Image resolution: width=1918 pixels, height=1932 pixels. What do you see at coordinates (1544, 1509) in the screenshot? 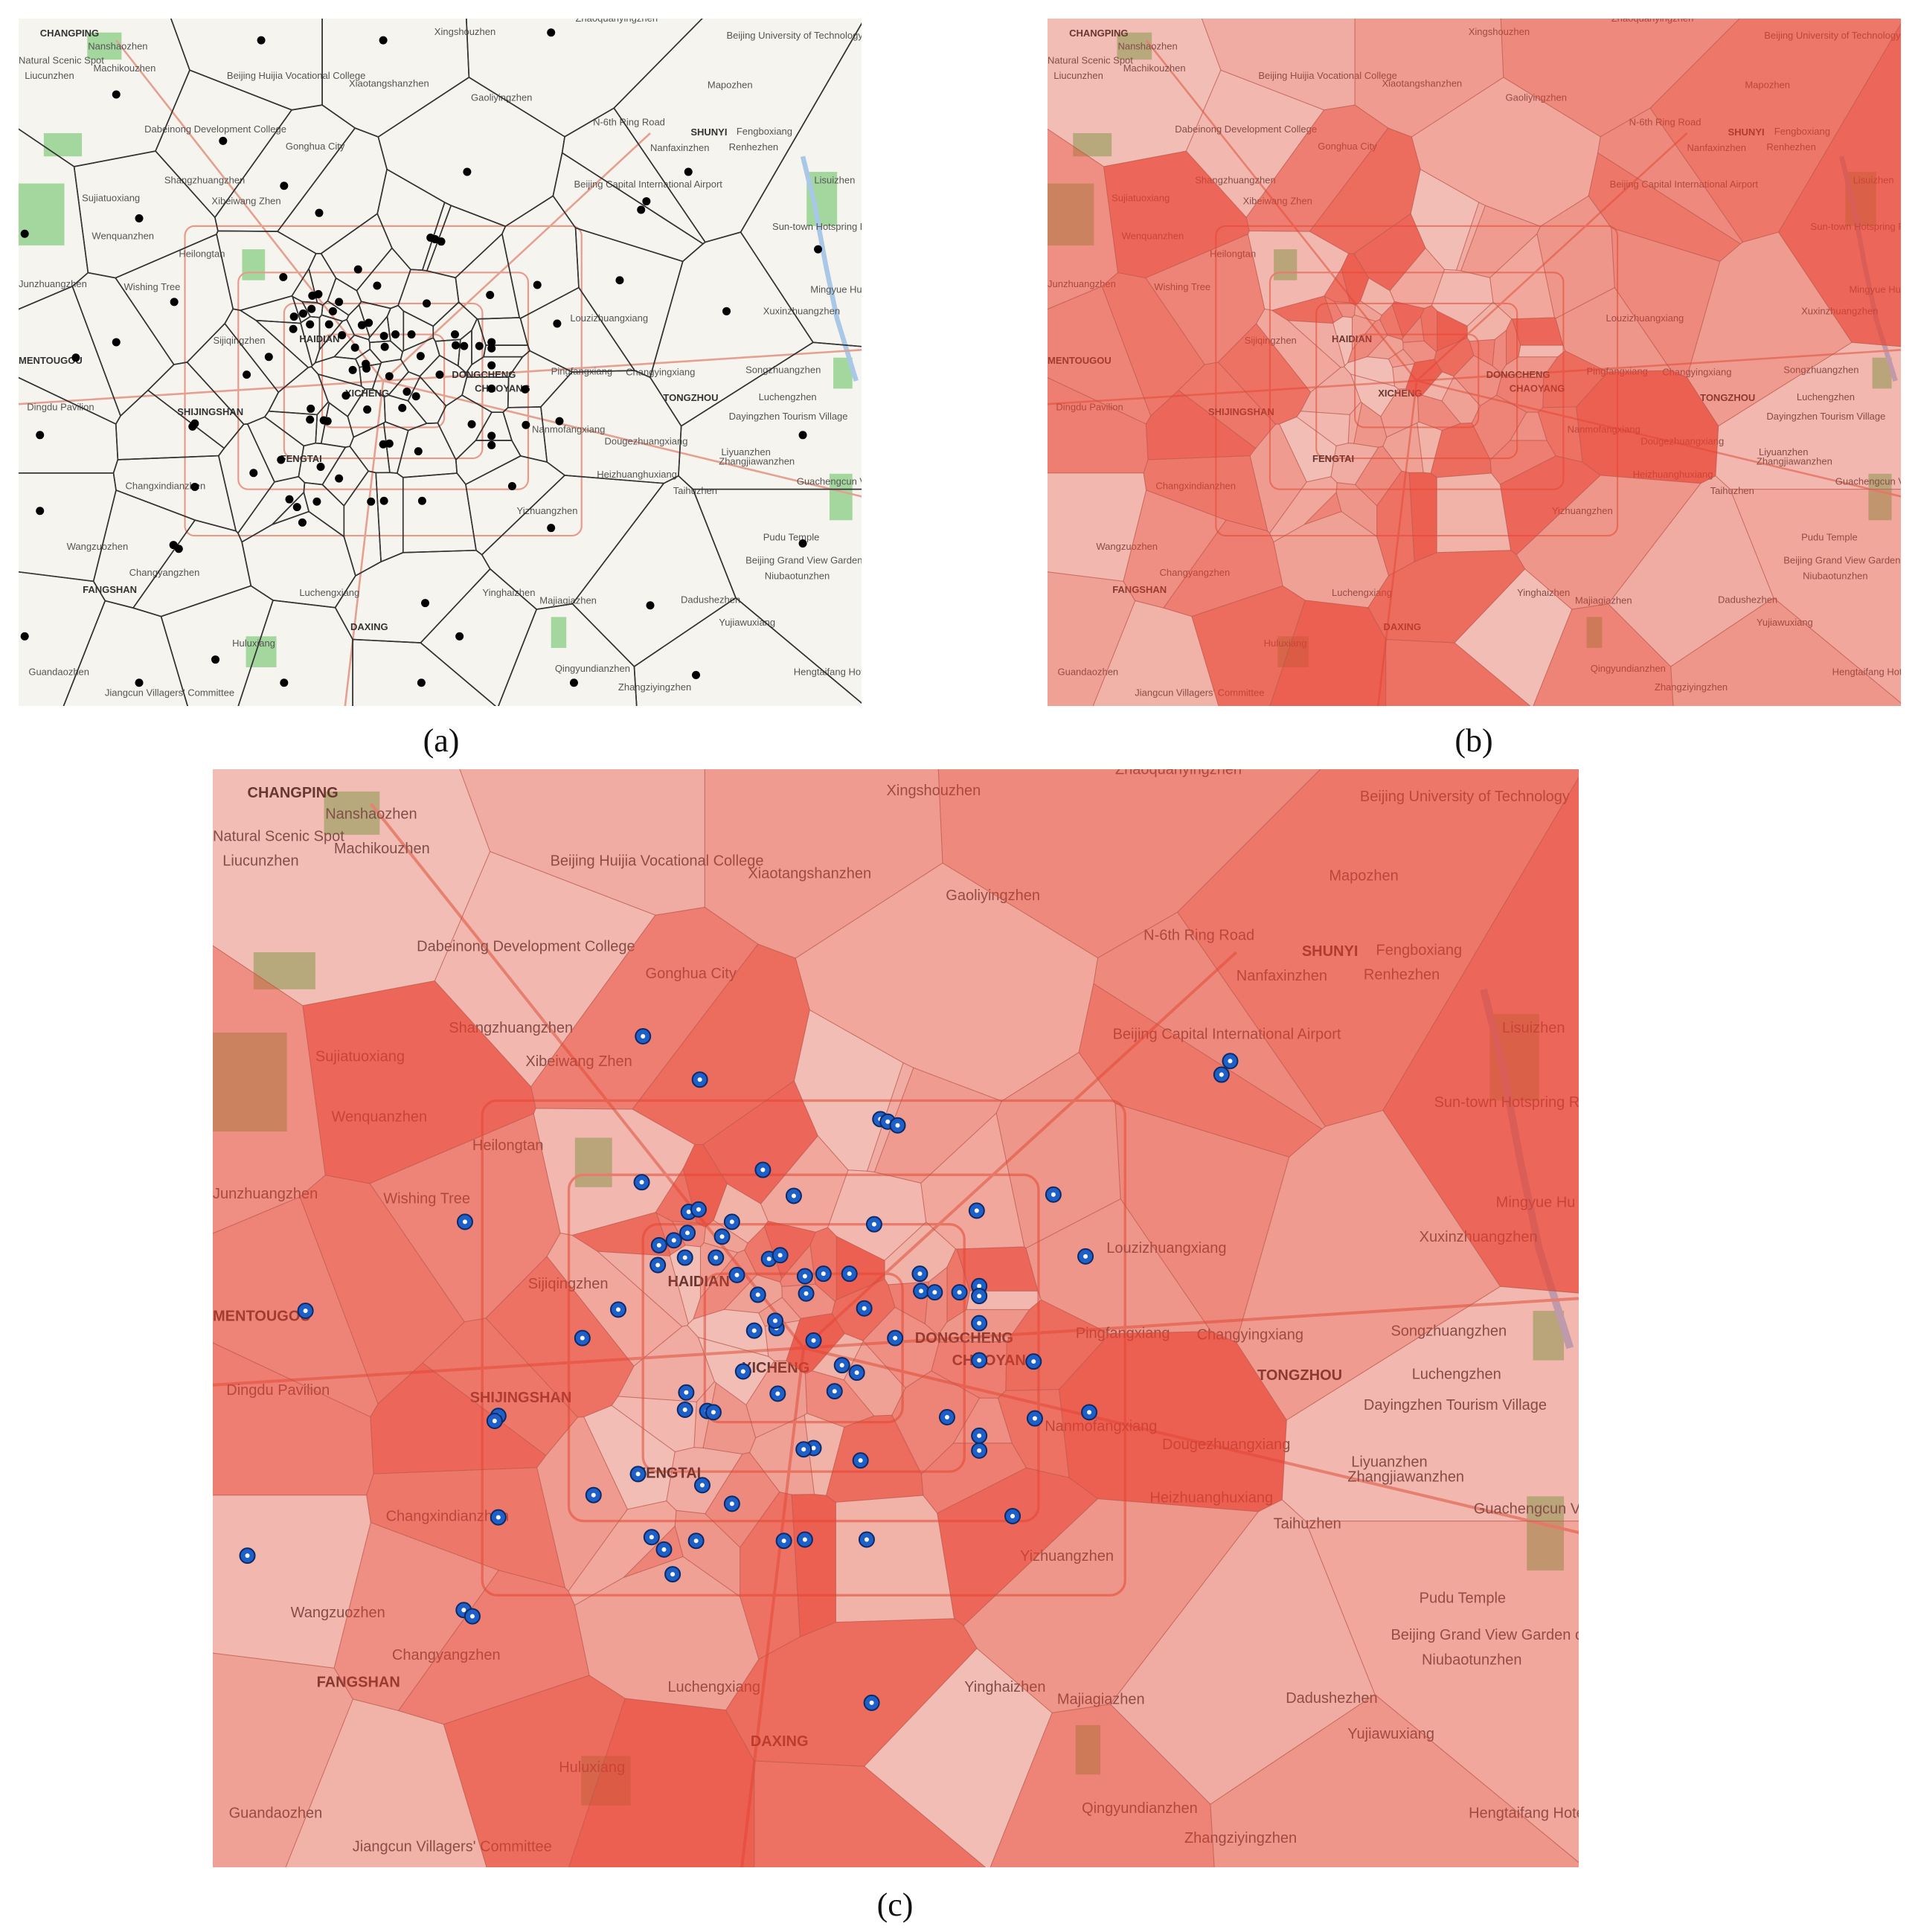
I see `place-label: Guachengcun Village` at bounding box center [1544, 1509].